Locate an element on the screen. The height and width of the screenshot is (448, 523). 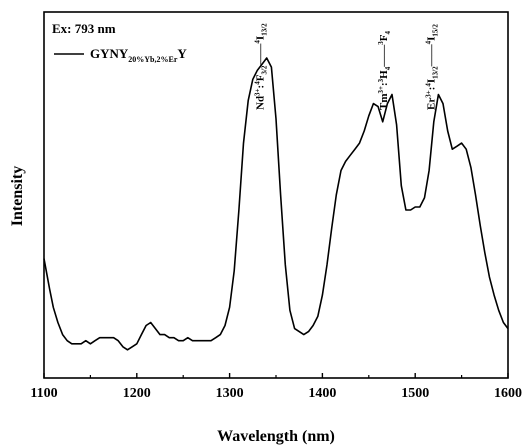
annotation-tm: Tm3+:3H4——3F4 is located at coordinates (384, 70).